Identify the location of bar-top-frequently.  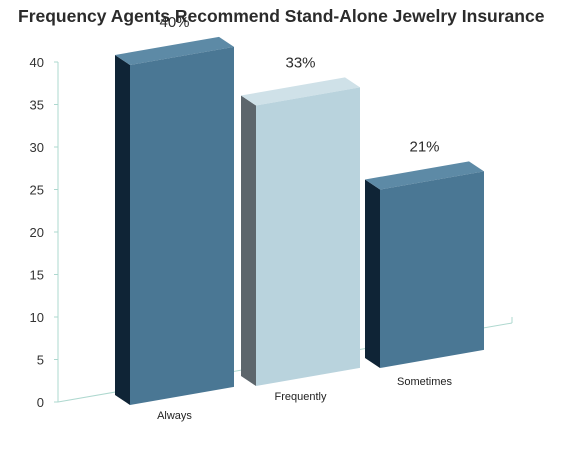
(300, 91).